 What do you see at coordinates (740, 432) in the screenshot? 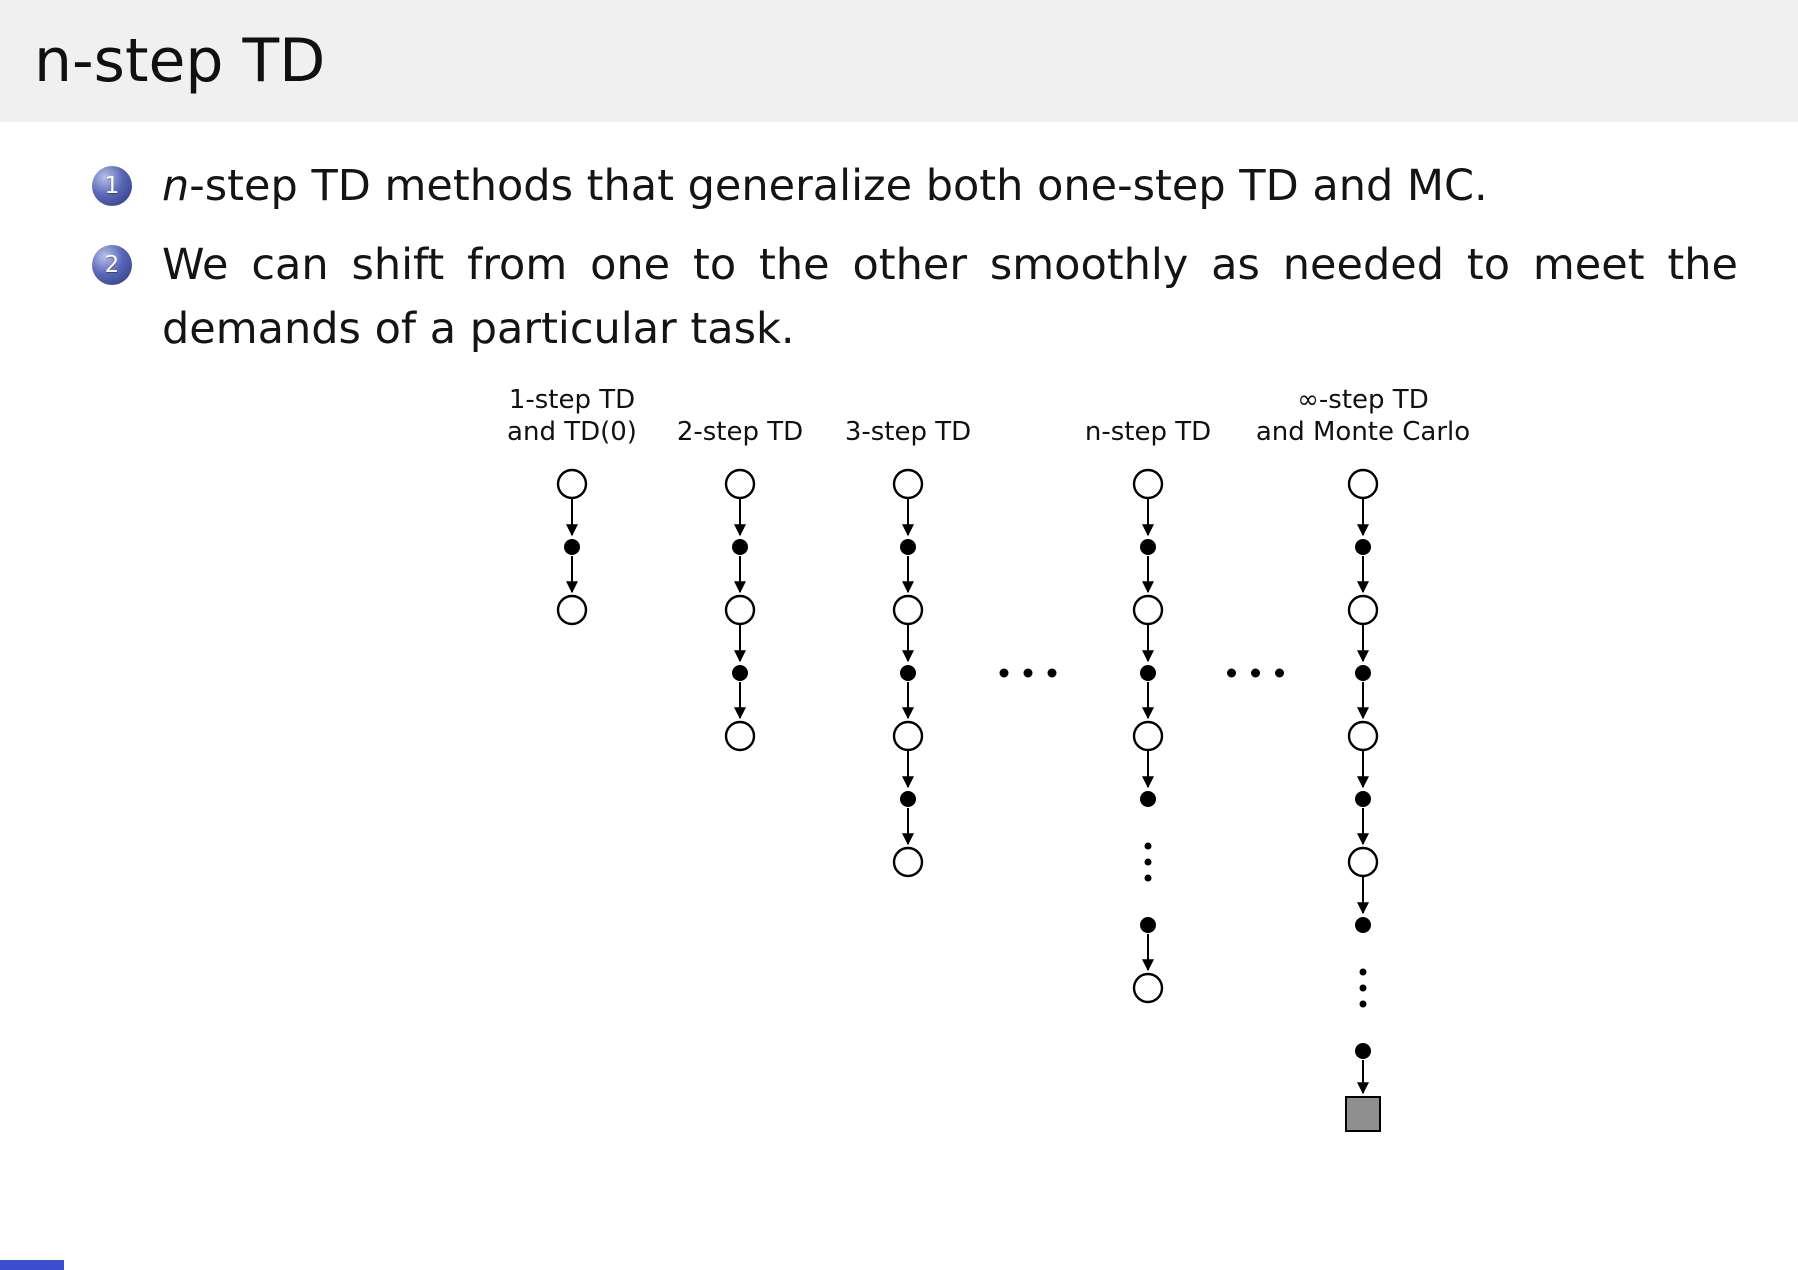
I see `column-label: 2-step TD` at bounding box center [740, 432].